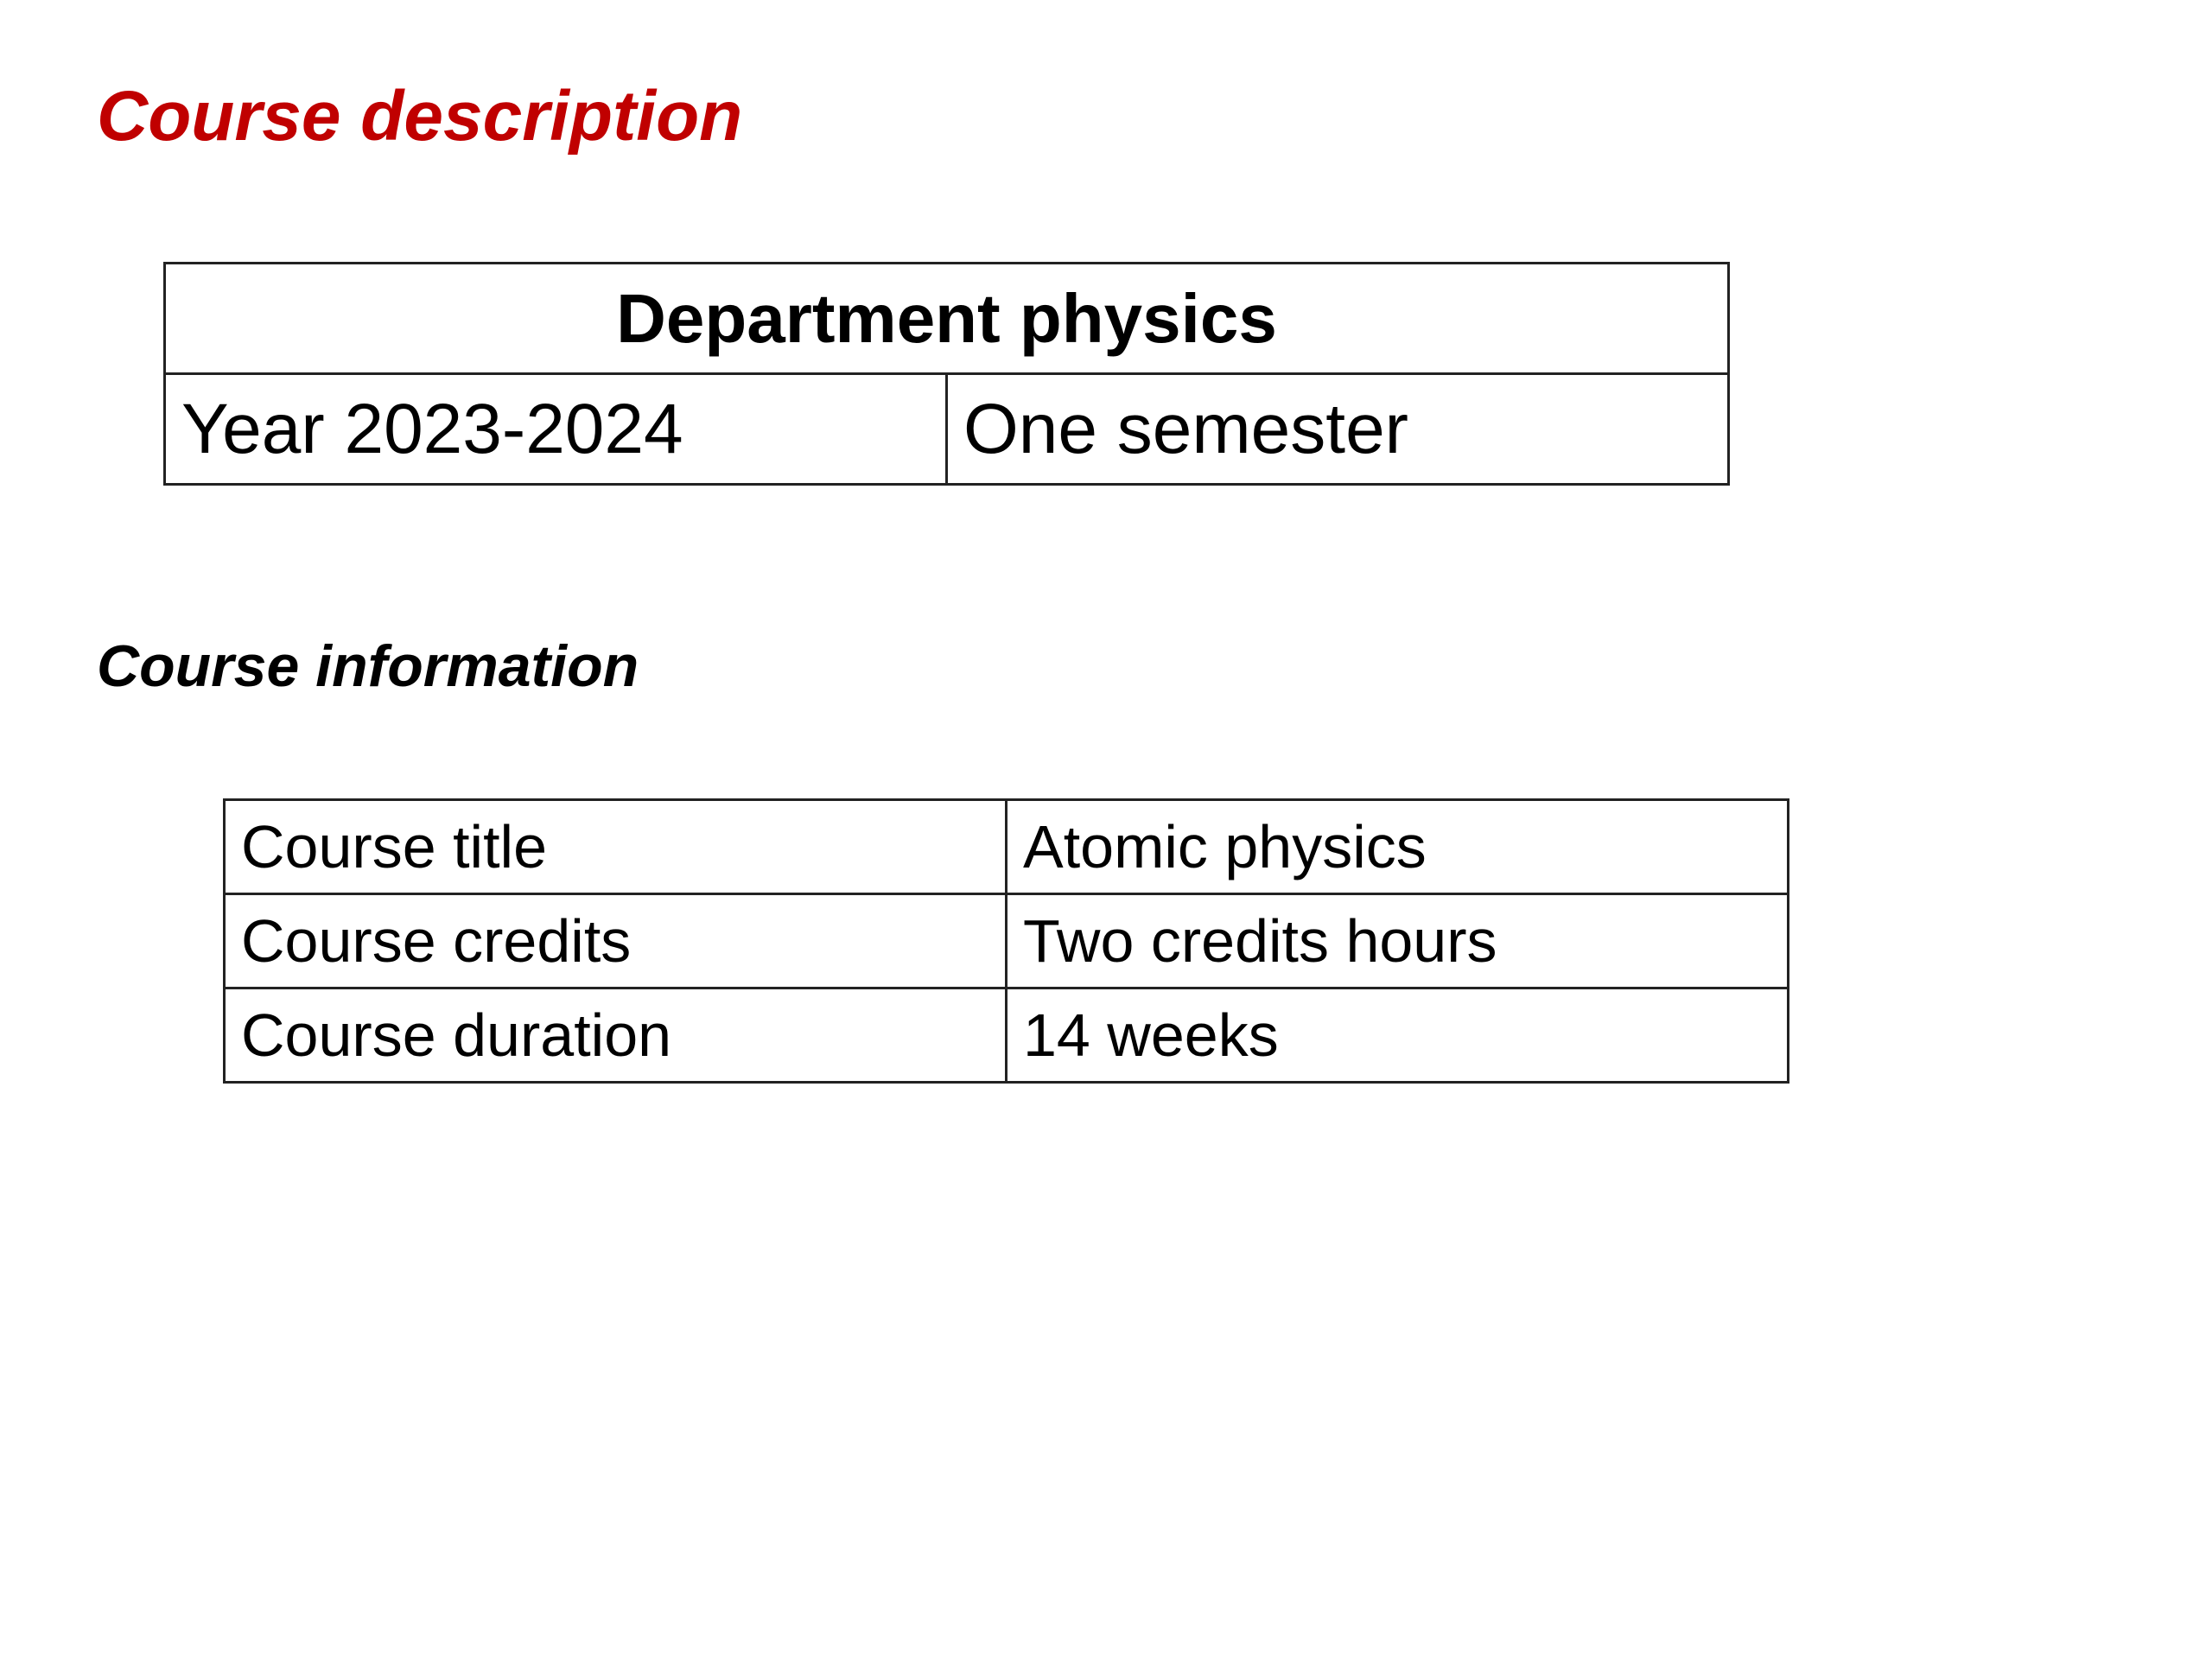 The width and height of the screenshot is (2212, 1659). I want to click on page-title: Course description, so click(420, 116).